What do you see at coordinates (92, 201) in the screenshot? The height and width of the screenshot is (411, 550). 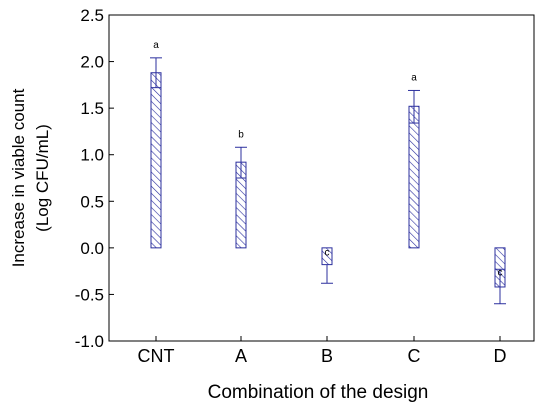 I see `y-tick-label: 0.5` at bounding box center [92, 201].